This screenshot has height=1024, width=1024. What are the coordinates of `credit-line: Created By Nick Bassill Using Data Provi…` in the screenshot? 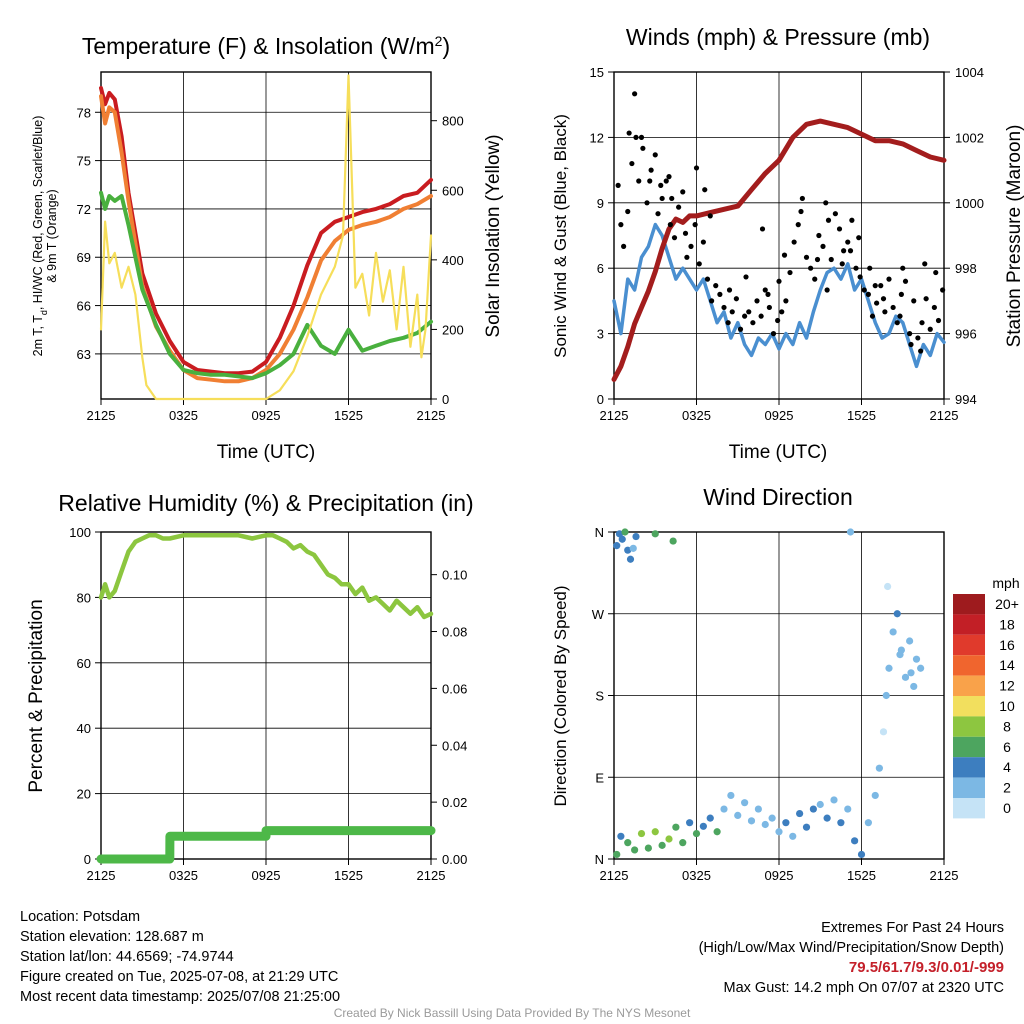 It's located at (512, 1013).